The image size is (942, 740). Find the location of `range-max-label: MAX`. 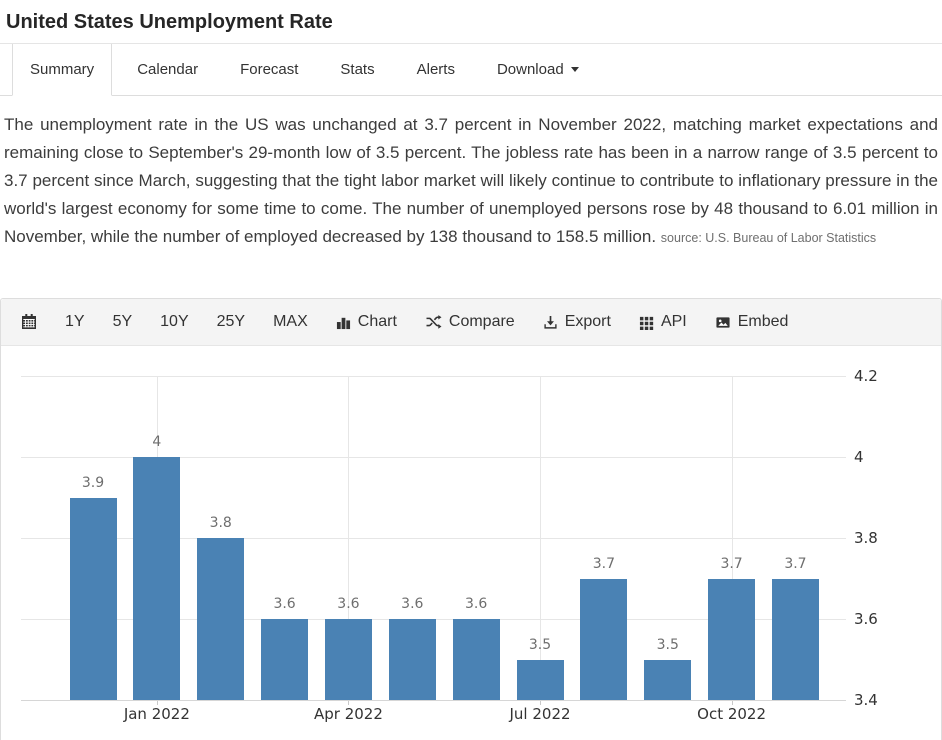

range-max-label: MAX is located at coordinates (290, 321).